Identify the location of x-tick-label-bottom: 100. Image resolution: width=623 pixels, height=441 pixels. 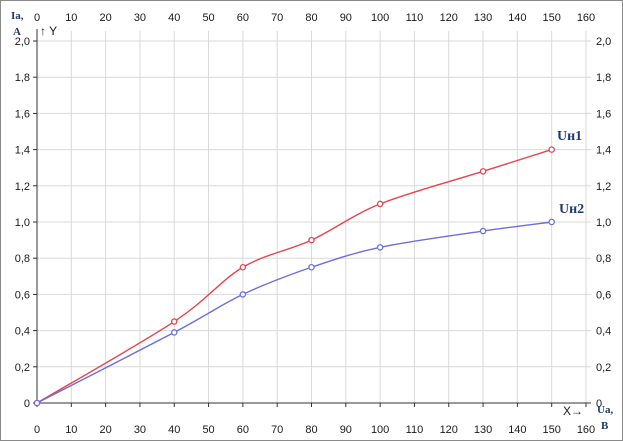
(380, 430).